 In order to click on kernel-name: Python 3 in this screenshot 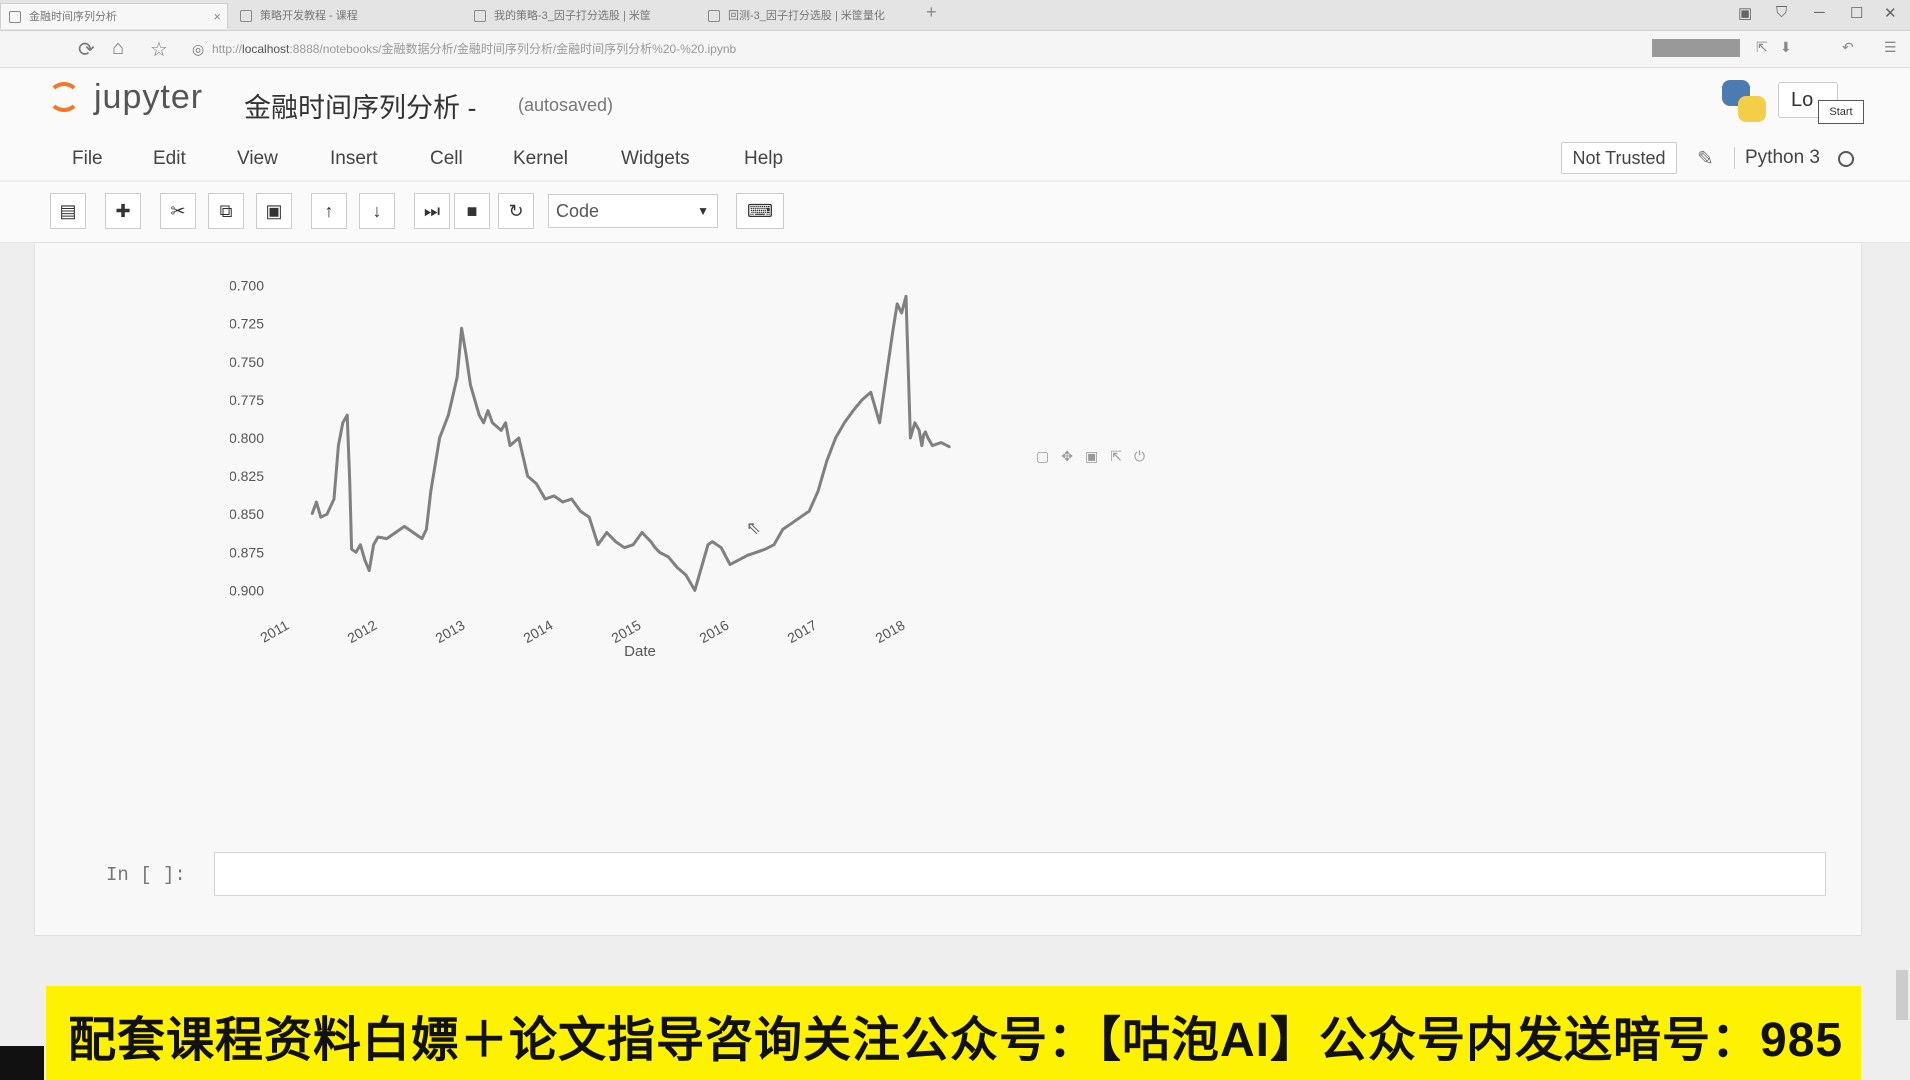, I will do `click(1777, 158)`.